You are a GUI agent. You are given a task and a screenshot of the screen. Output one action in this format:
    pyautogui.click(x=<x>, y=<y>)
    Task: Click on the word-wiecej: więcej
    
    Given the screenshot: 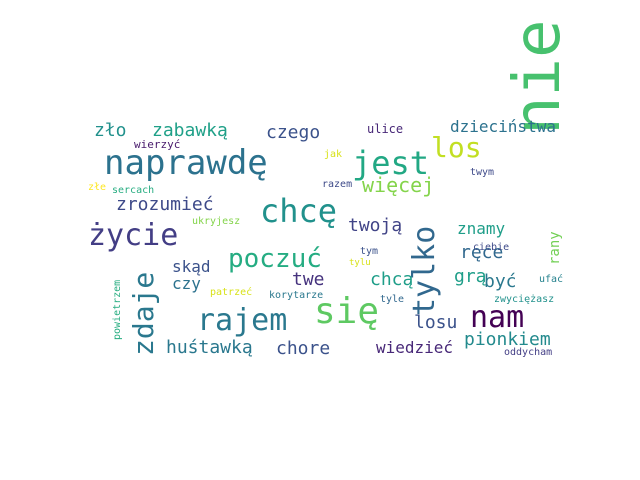 What is the action you would take?
    pyautogui.click(x=398, y=185)
    